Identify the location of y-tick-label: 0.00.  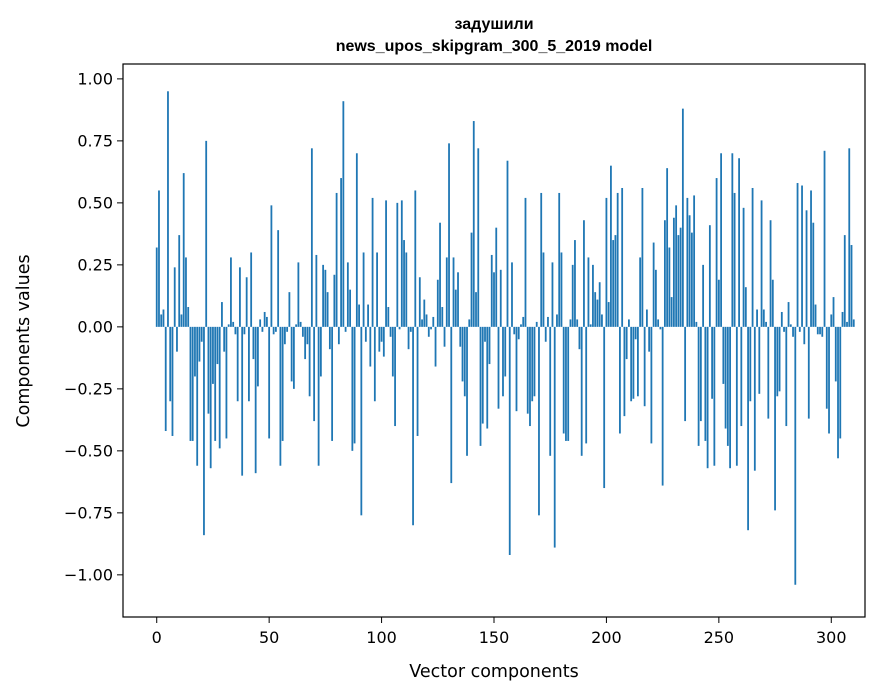
(95, 326).